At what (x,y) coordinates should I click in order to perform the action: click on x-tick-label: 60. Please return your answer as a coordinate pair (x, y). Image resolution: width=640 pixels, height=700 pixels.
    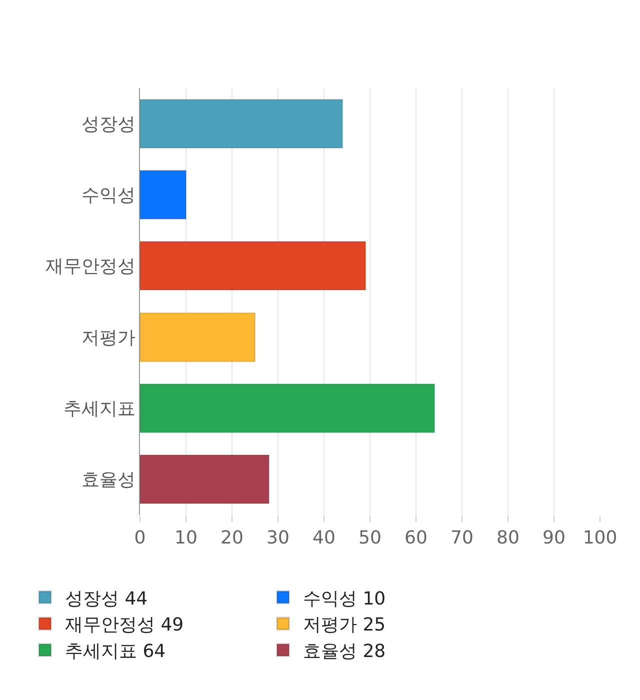
    Looking at the image, I should click on (416, 538).